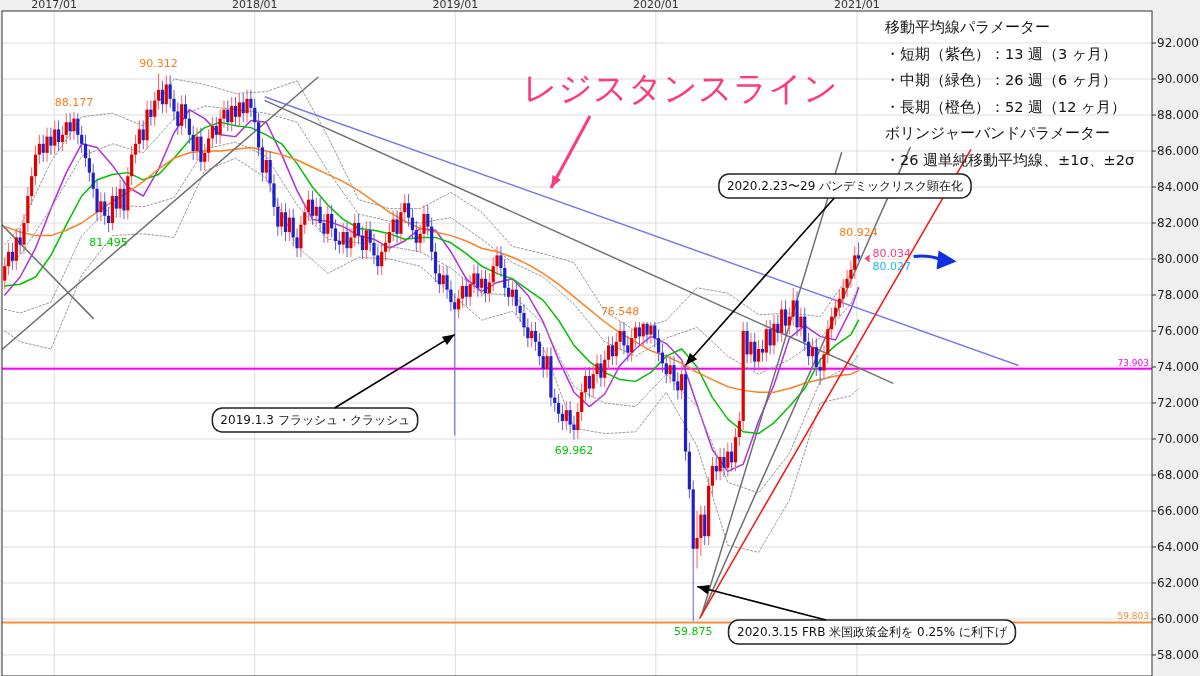 The image size is (1200, 676). Describe the element at coordinates (655, 5) in the screenshot. I see `x-tick-label: 2020/01` at that location.